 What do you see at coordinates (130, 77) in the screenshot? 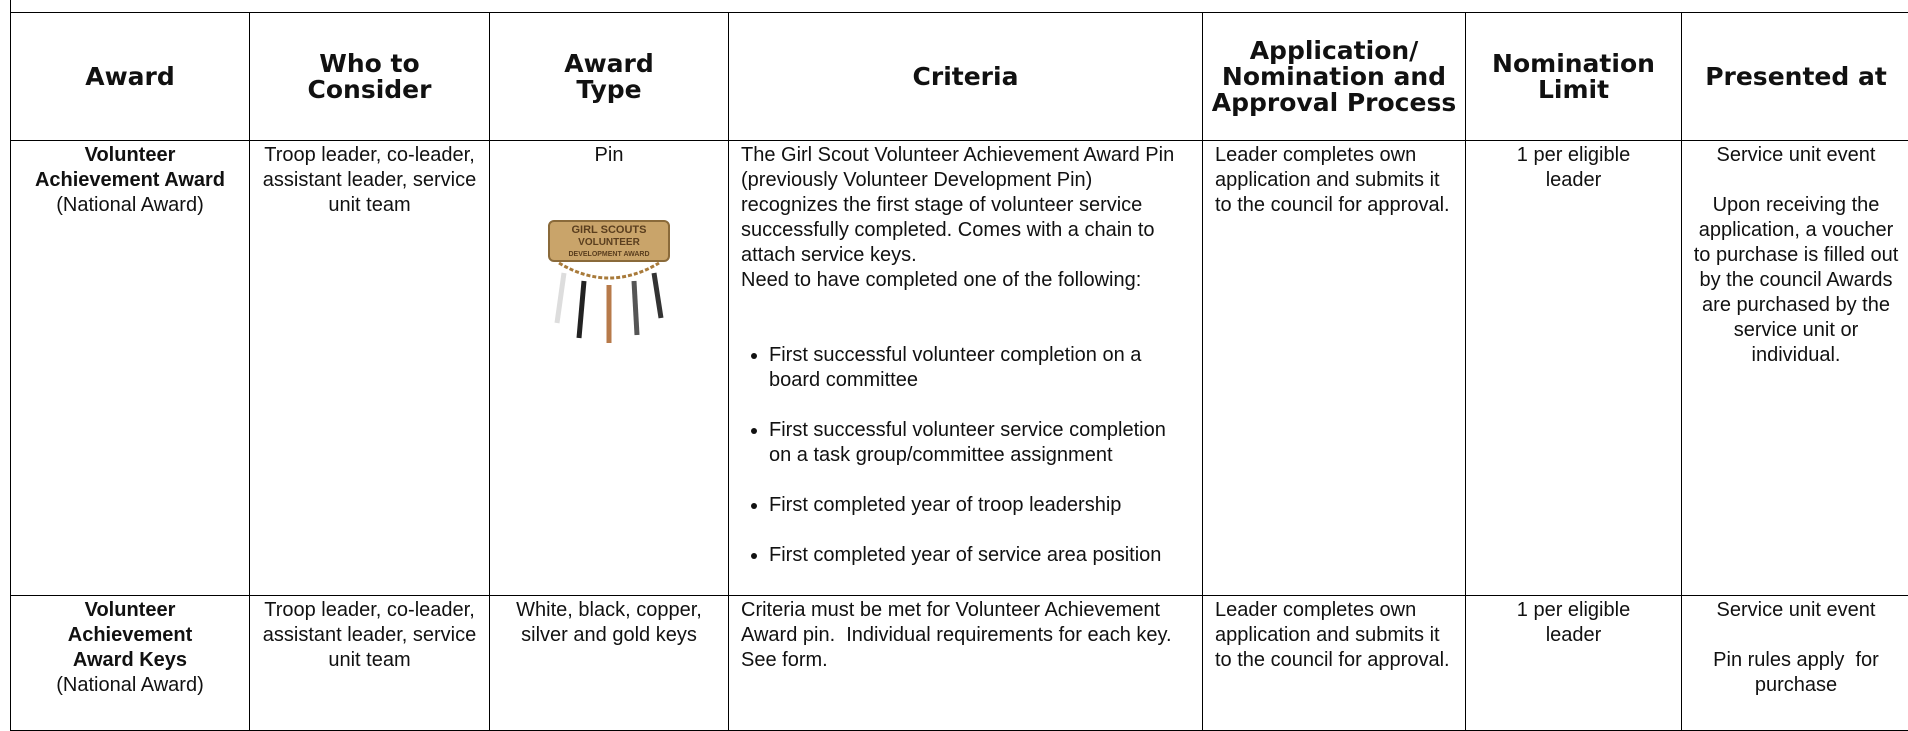
I see `header: Award` at bounding box center [130, 77].